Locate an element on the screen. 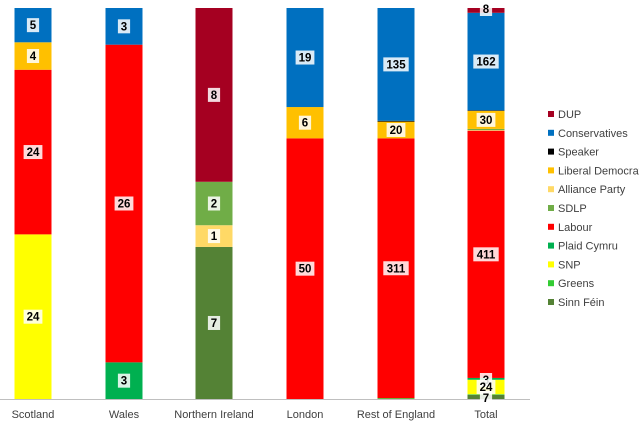  data-label-box-total-snp is located at coordinates (486, 386).